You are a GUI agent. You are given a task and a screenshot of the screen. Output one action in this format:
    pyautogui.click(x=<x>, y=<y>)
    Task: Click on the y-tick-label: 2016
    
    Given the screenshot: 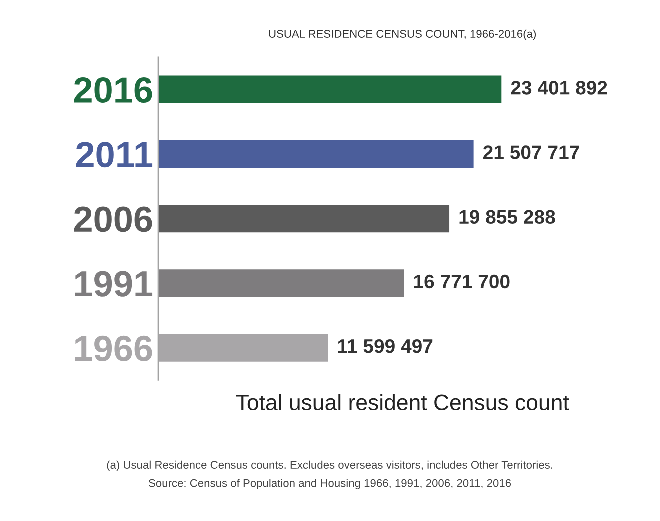 What is the action you would take?
    pyautogui.click(x=113, y=90)
    